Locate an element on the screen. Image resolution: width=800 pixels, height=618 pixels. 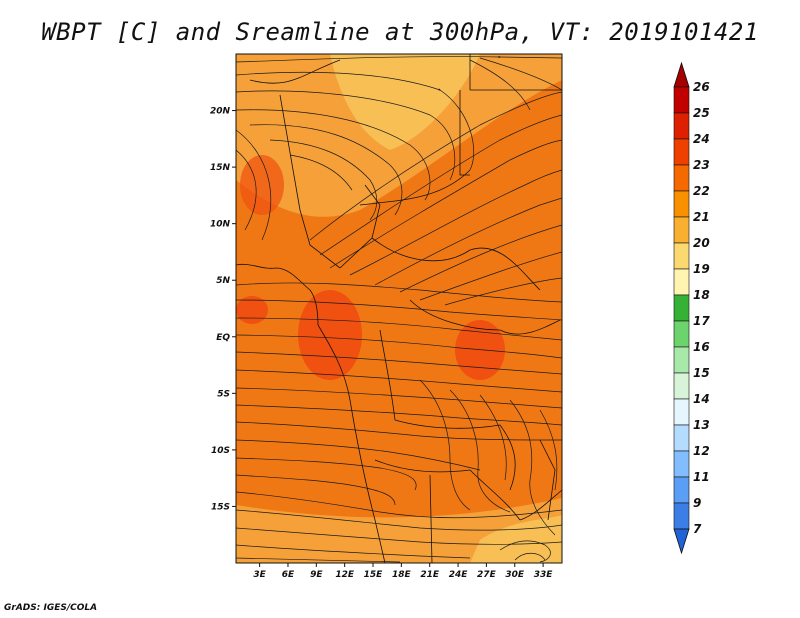
grads-credit: GrADS: IGES/COLA is located at coordinates (51, 608).